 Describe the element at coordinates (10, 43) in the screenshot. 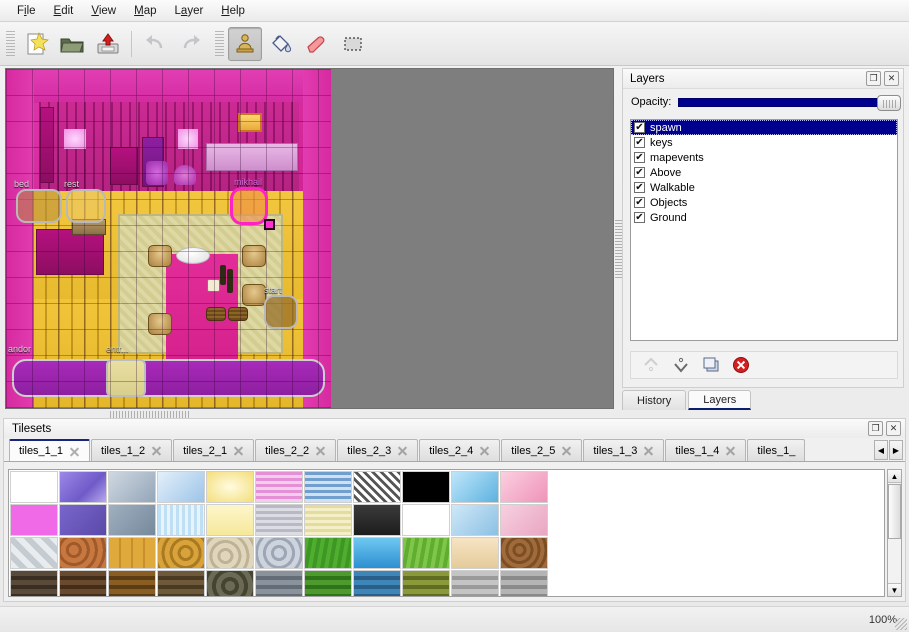

I see `toolbar-drag-handle` at that location.